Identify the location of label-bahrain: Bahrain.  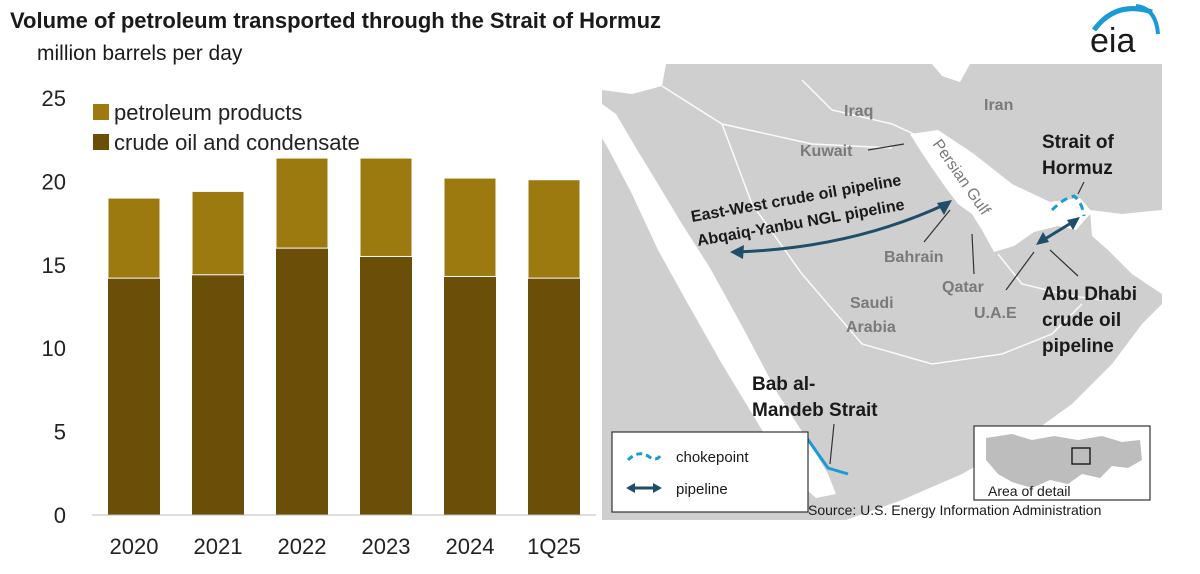
(914, 257).